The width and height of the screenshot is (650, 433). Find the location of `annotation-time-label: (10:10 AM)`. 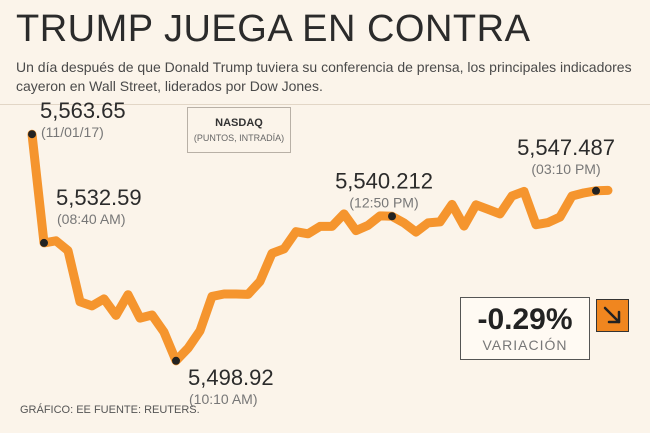

annotation-time-label: (10:10 AM) is located at coordinates (223, 399).